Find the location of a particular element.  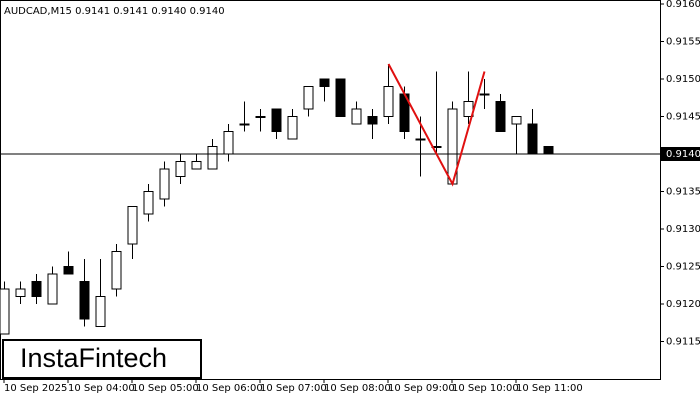

y-tick-label: 0.9120 is located at coordinates (683, 304).